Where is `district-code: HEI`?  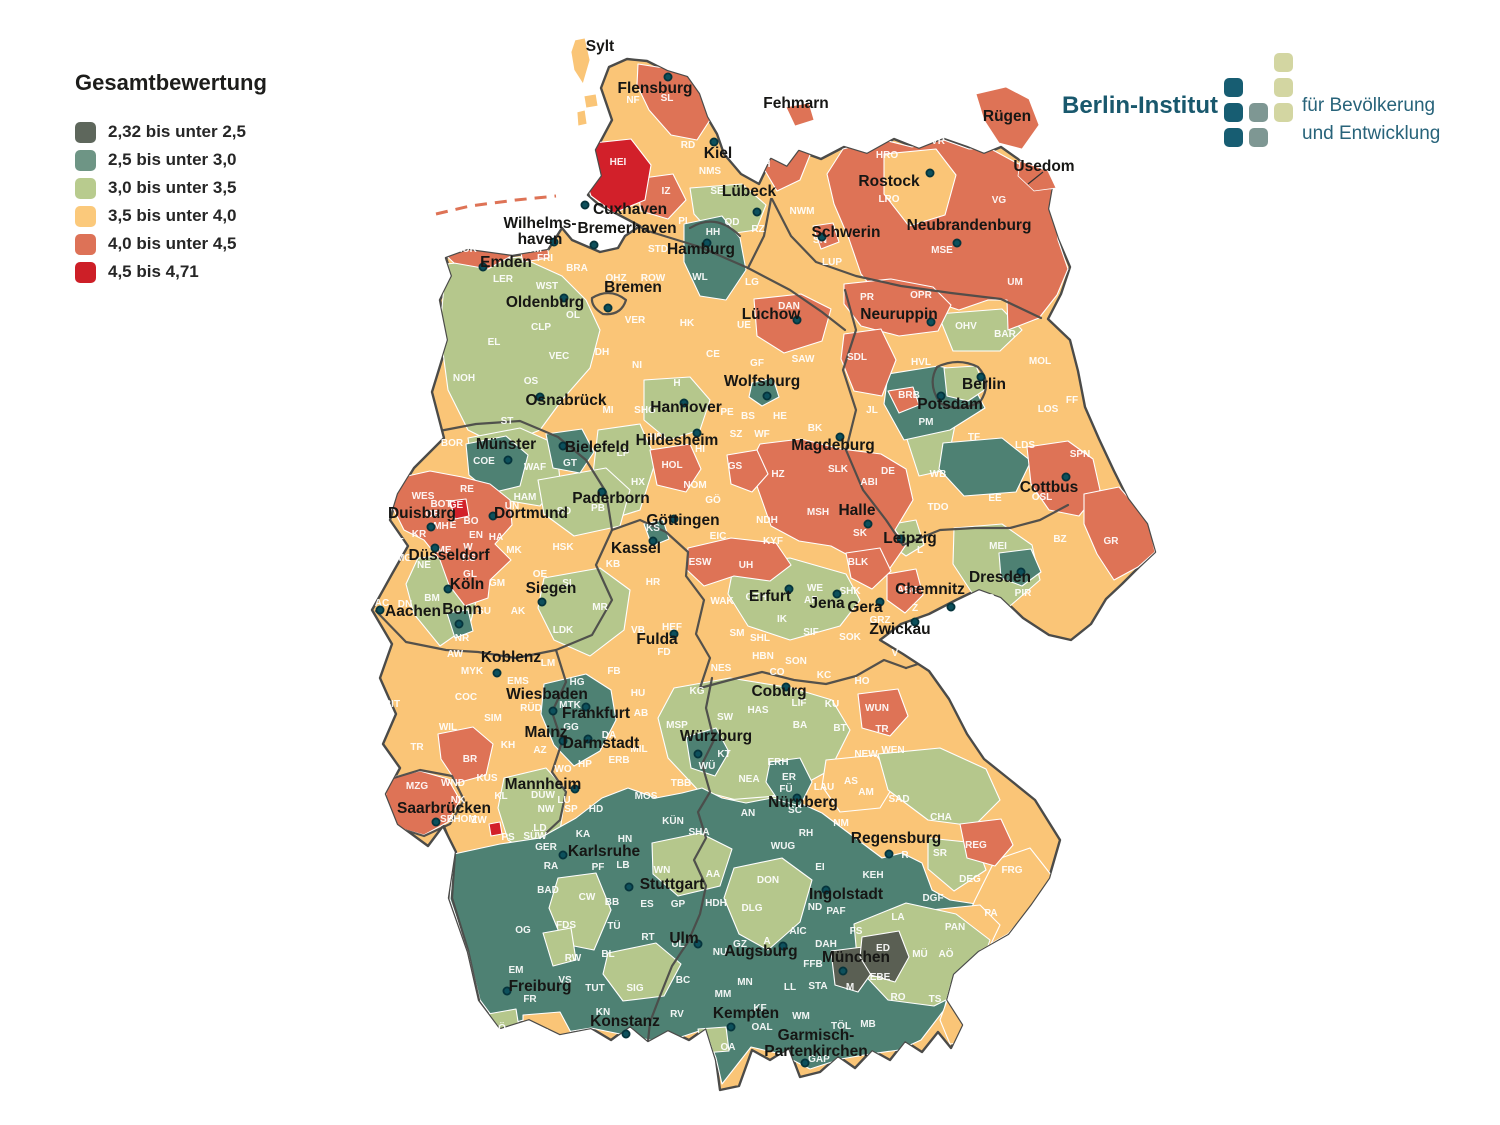 district-code: HEI is located at coordinates (618, 162).